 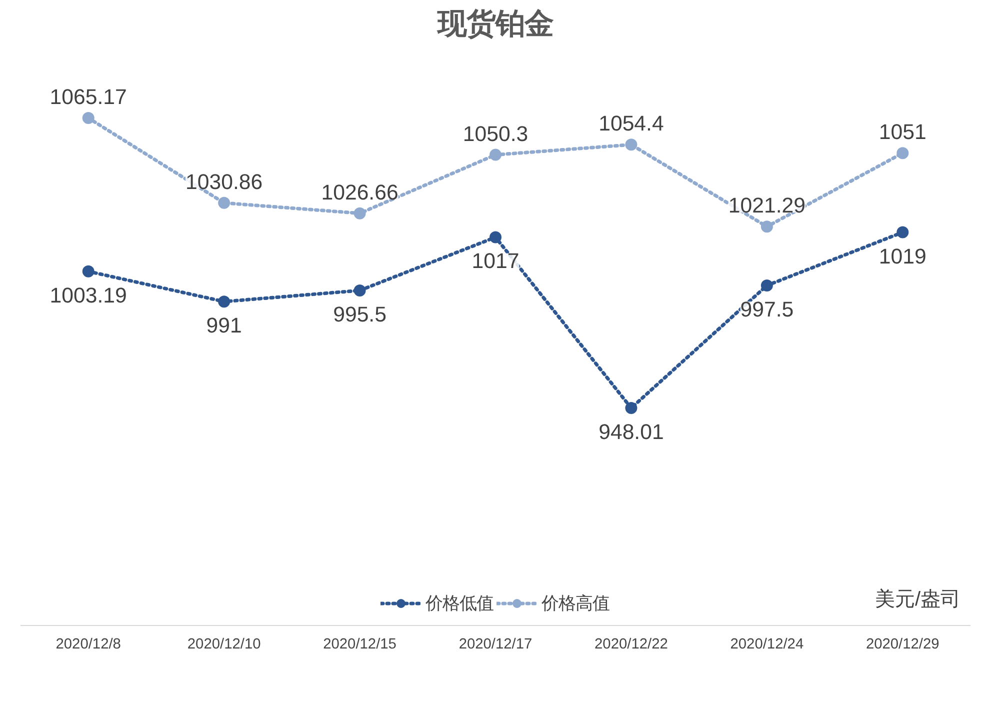 What do you see at coordinates (767, 206) in the screenshot?
I see `data-label: 1021.29` at bounding box center [767, 206].